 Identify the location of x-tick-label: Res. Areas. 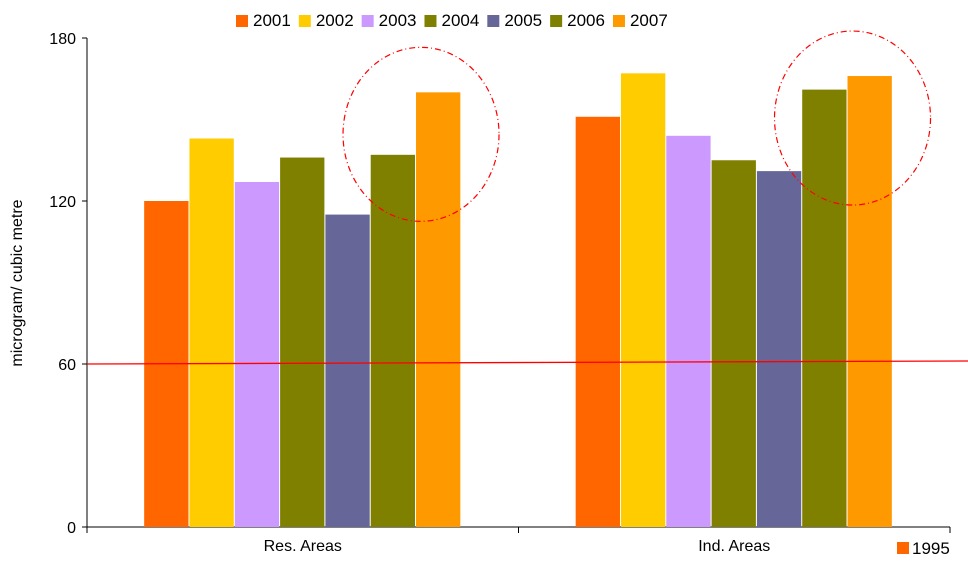
(303, 546).